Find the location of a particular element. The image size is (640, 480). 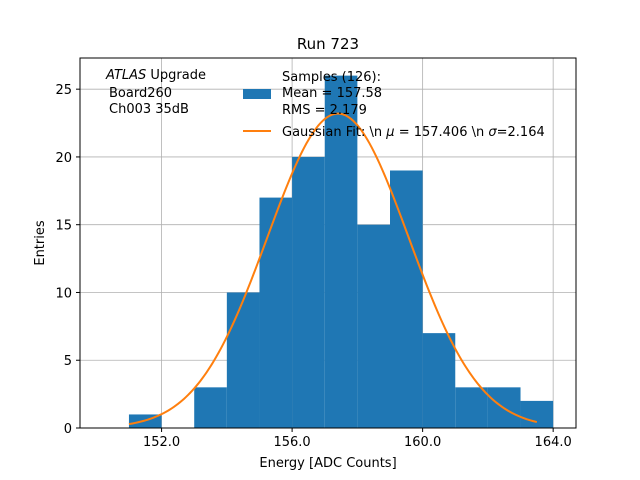

y-tick-label: 15 is located at coordinates (63, 226).